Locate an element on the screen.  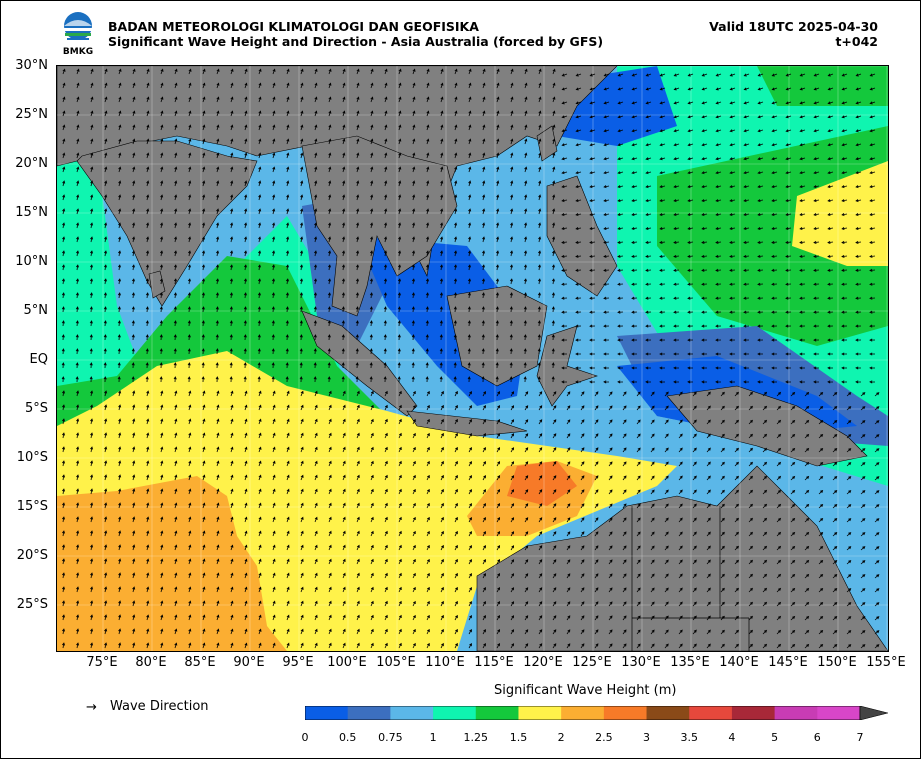
colorbar-tick-label: 6 is located at coordinates (817, 737).